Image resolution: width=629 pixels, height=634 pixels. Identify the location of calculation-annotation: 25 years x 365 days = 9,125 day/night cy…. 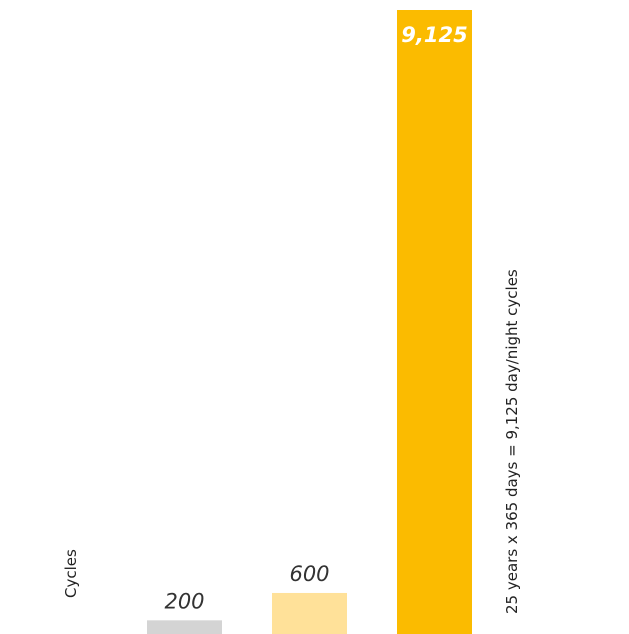
(512, 441).